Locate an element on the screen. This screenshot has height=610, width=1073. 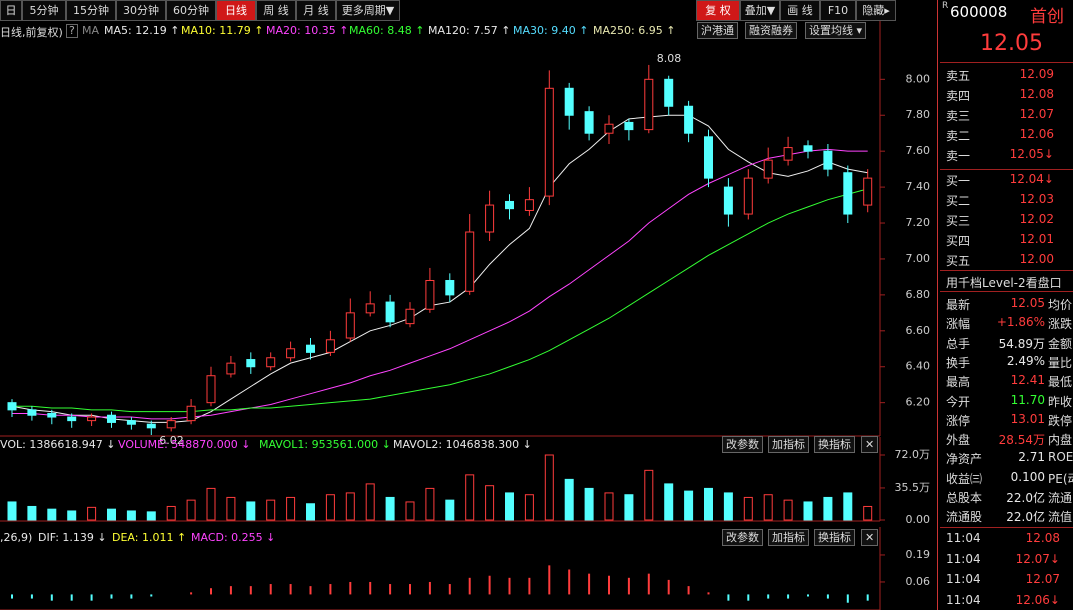
y-tick-label: 7.40 is located at coordinates (918, 186).